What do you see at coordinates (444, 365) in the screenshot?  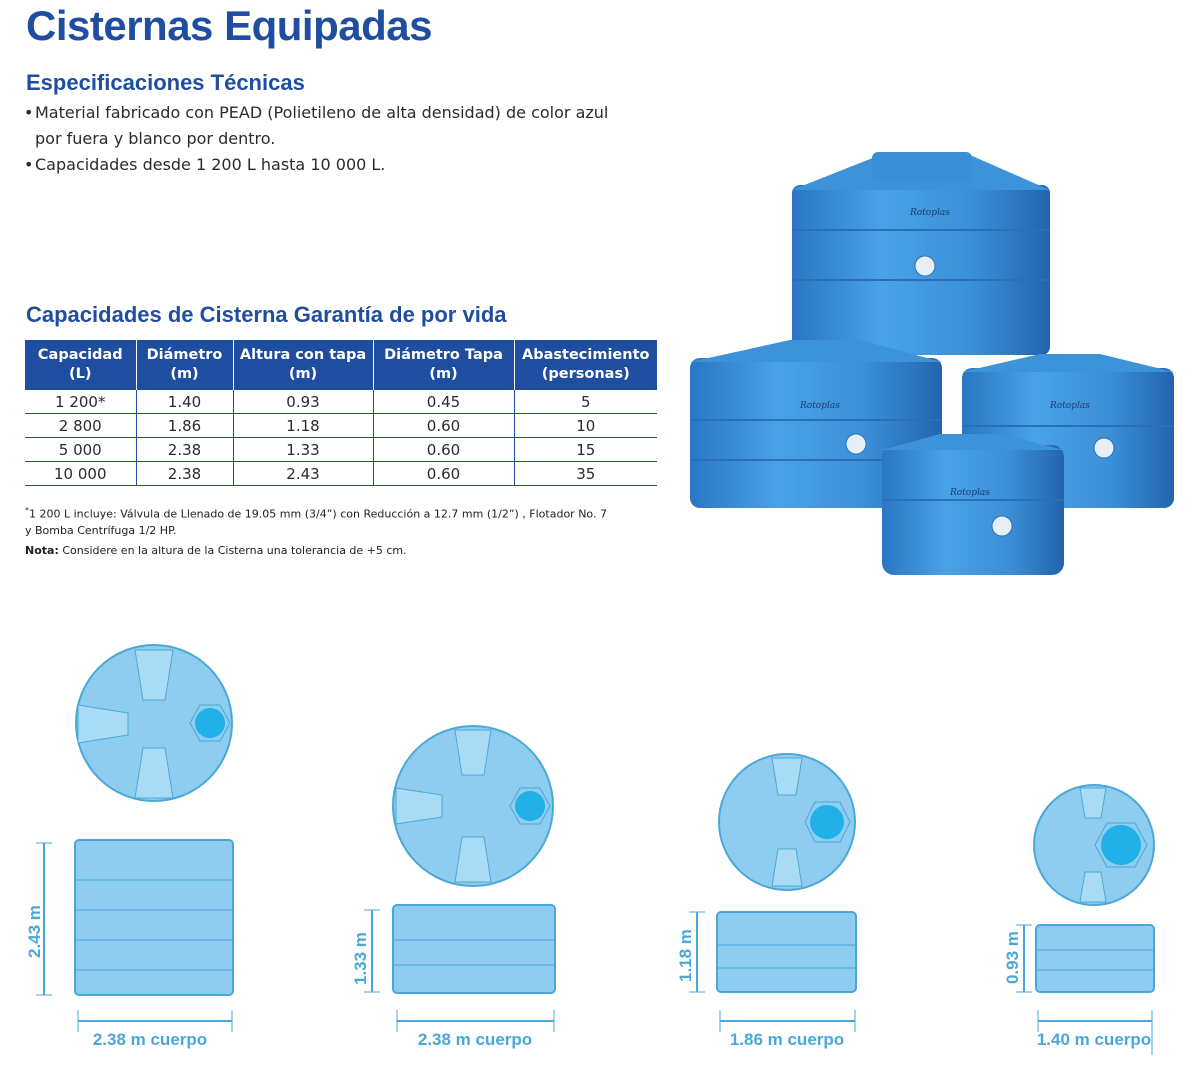 I see `column-header: Diámetro Tapa (m)` at bounding box center [444, 365].